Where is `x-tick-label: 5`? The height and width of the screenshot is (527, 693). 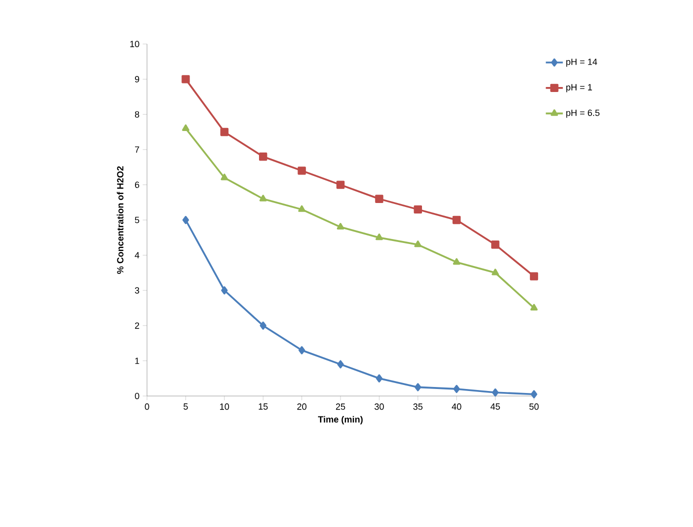 x-tick-label: 5 is located at coordinates (186, 406).